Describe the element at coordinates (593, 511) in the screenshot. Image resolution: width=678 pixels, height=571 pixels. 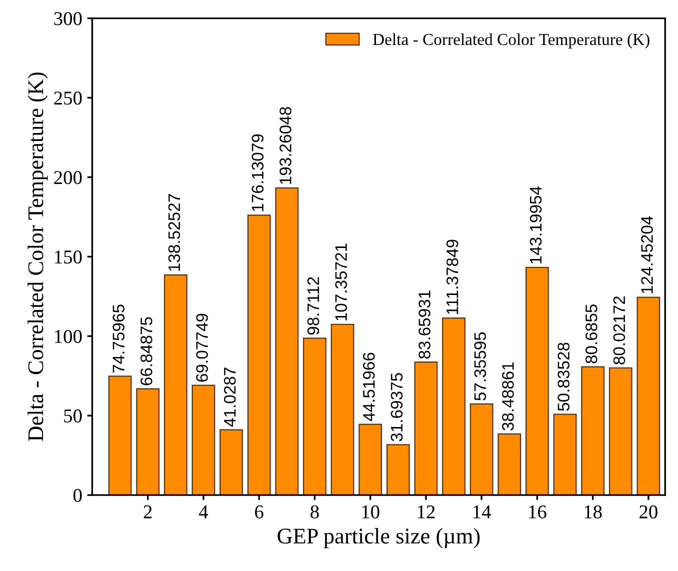
I see `x-tick-label: 18` at that location.